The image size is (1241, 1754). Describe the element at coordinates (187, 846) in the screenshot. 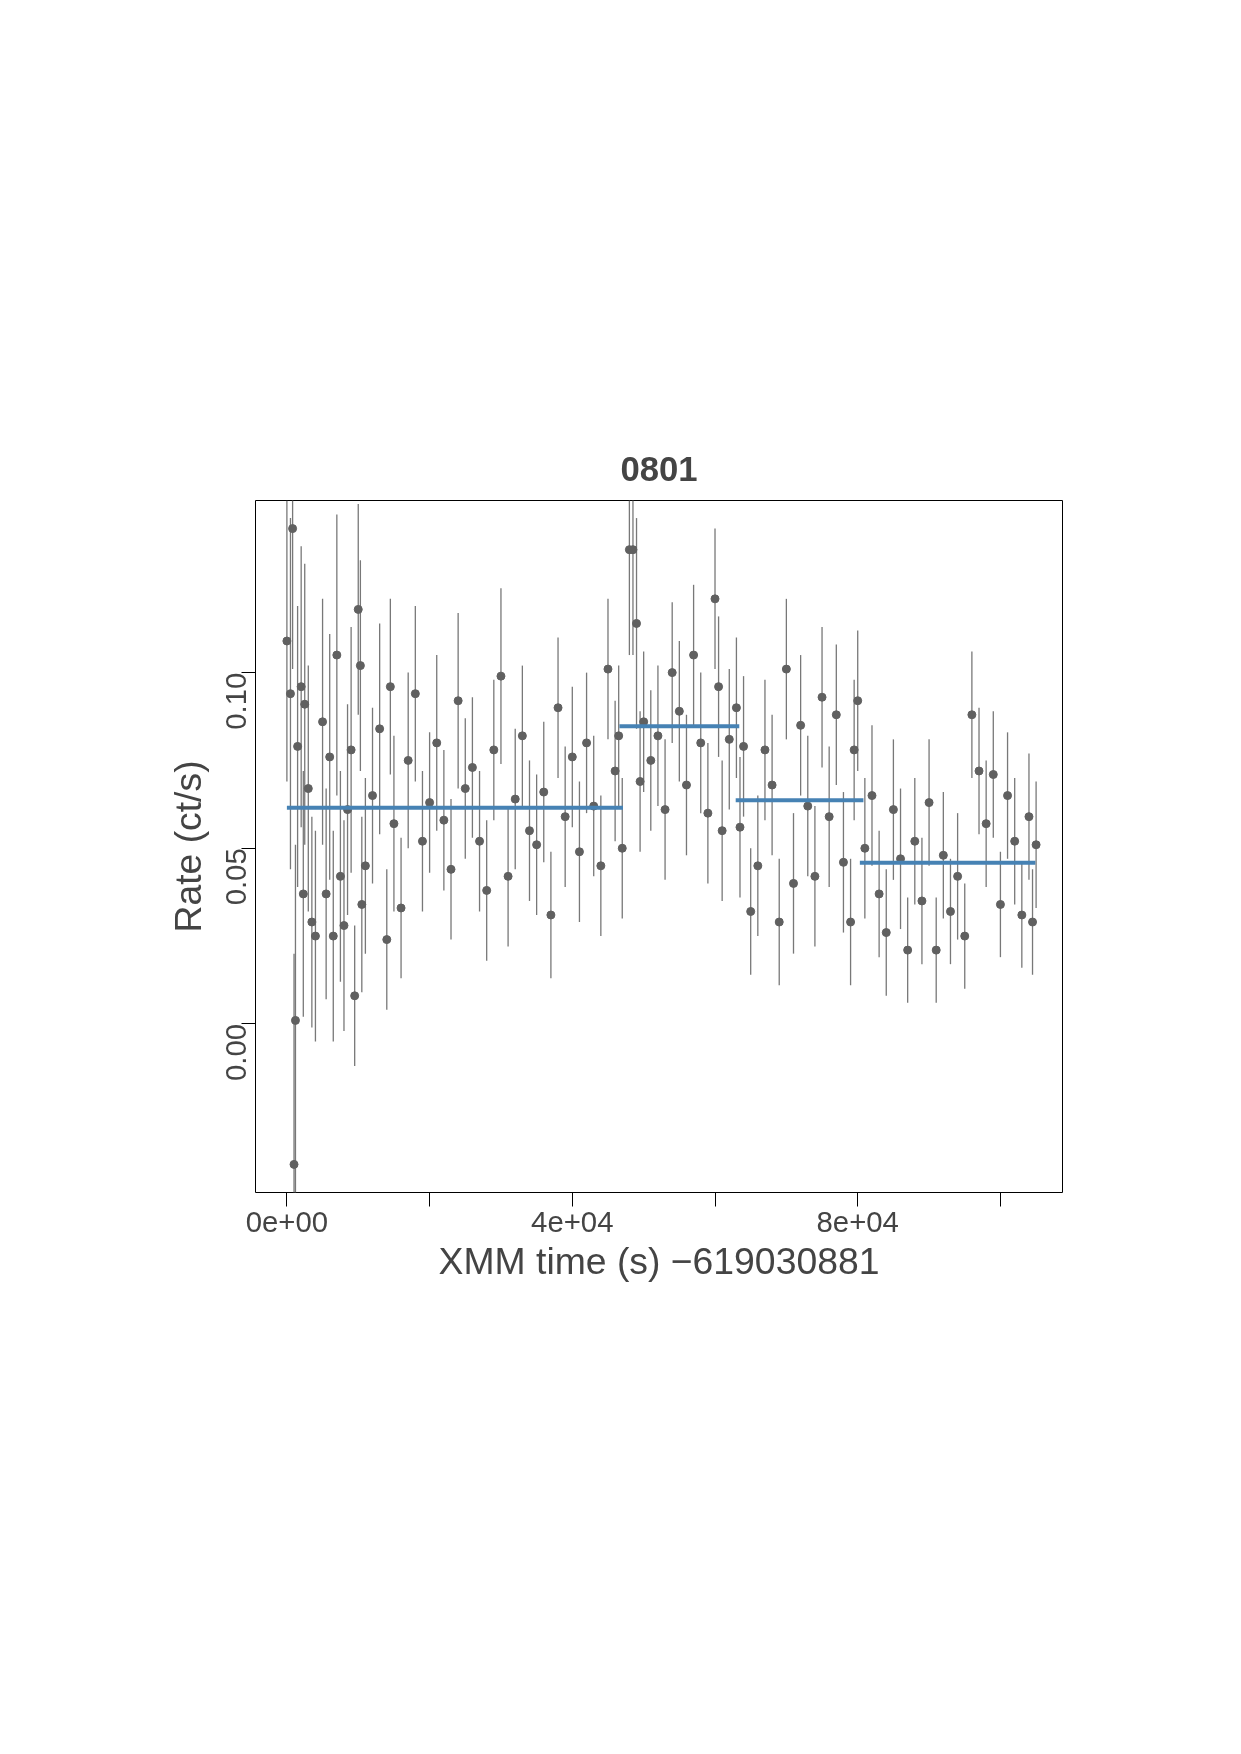

I see `y-axis-title: Rate (ct/s)` at that location.